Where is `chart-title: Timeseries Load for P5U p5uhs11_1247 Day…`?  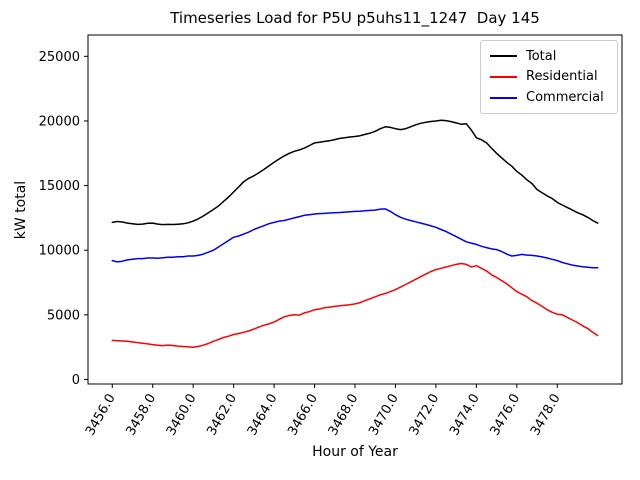
chart-title: Timeseries Load for P5U p5uhs11_1247 Day… is located at coordinates (355, 18).